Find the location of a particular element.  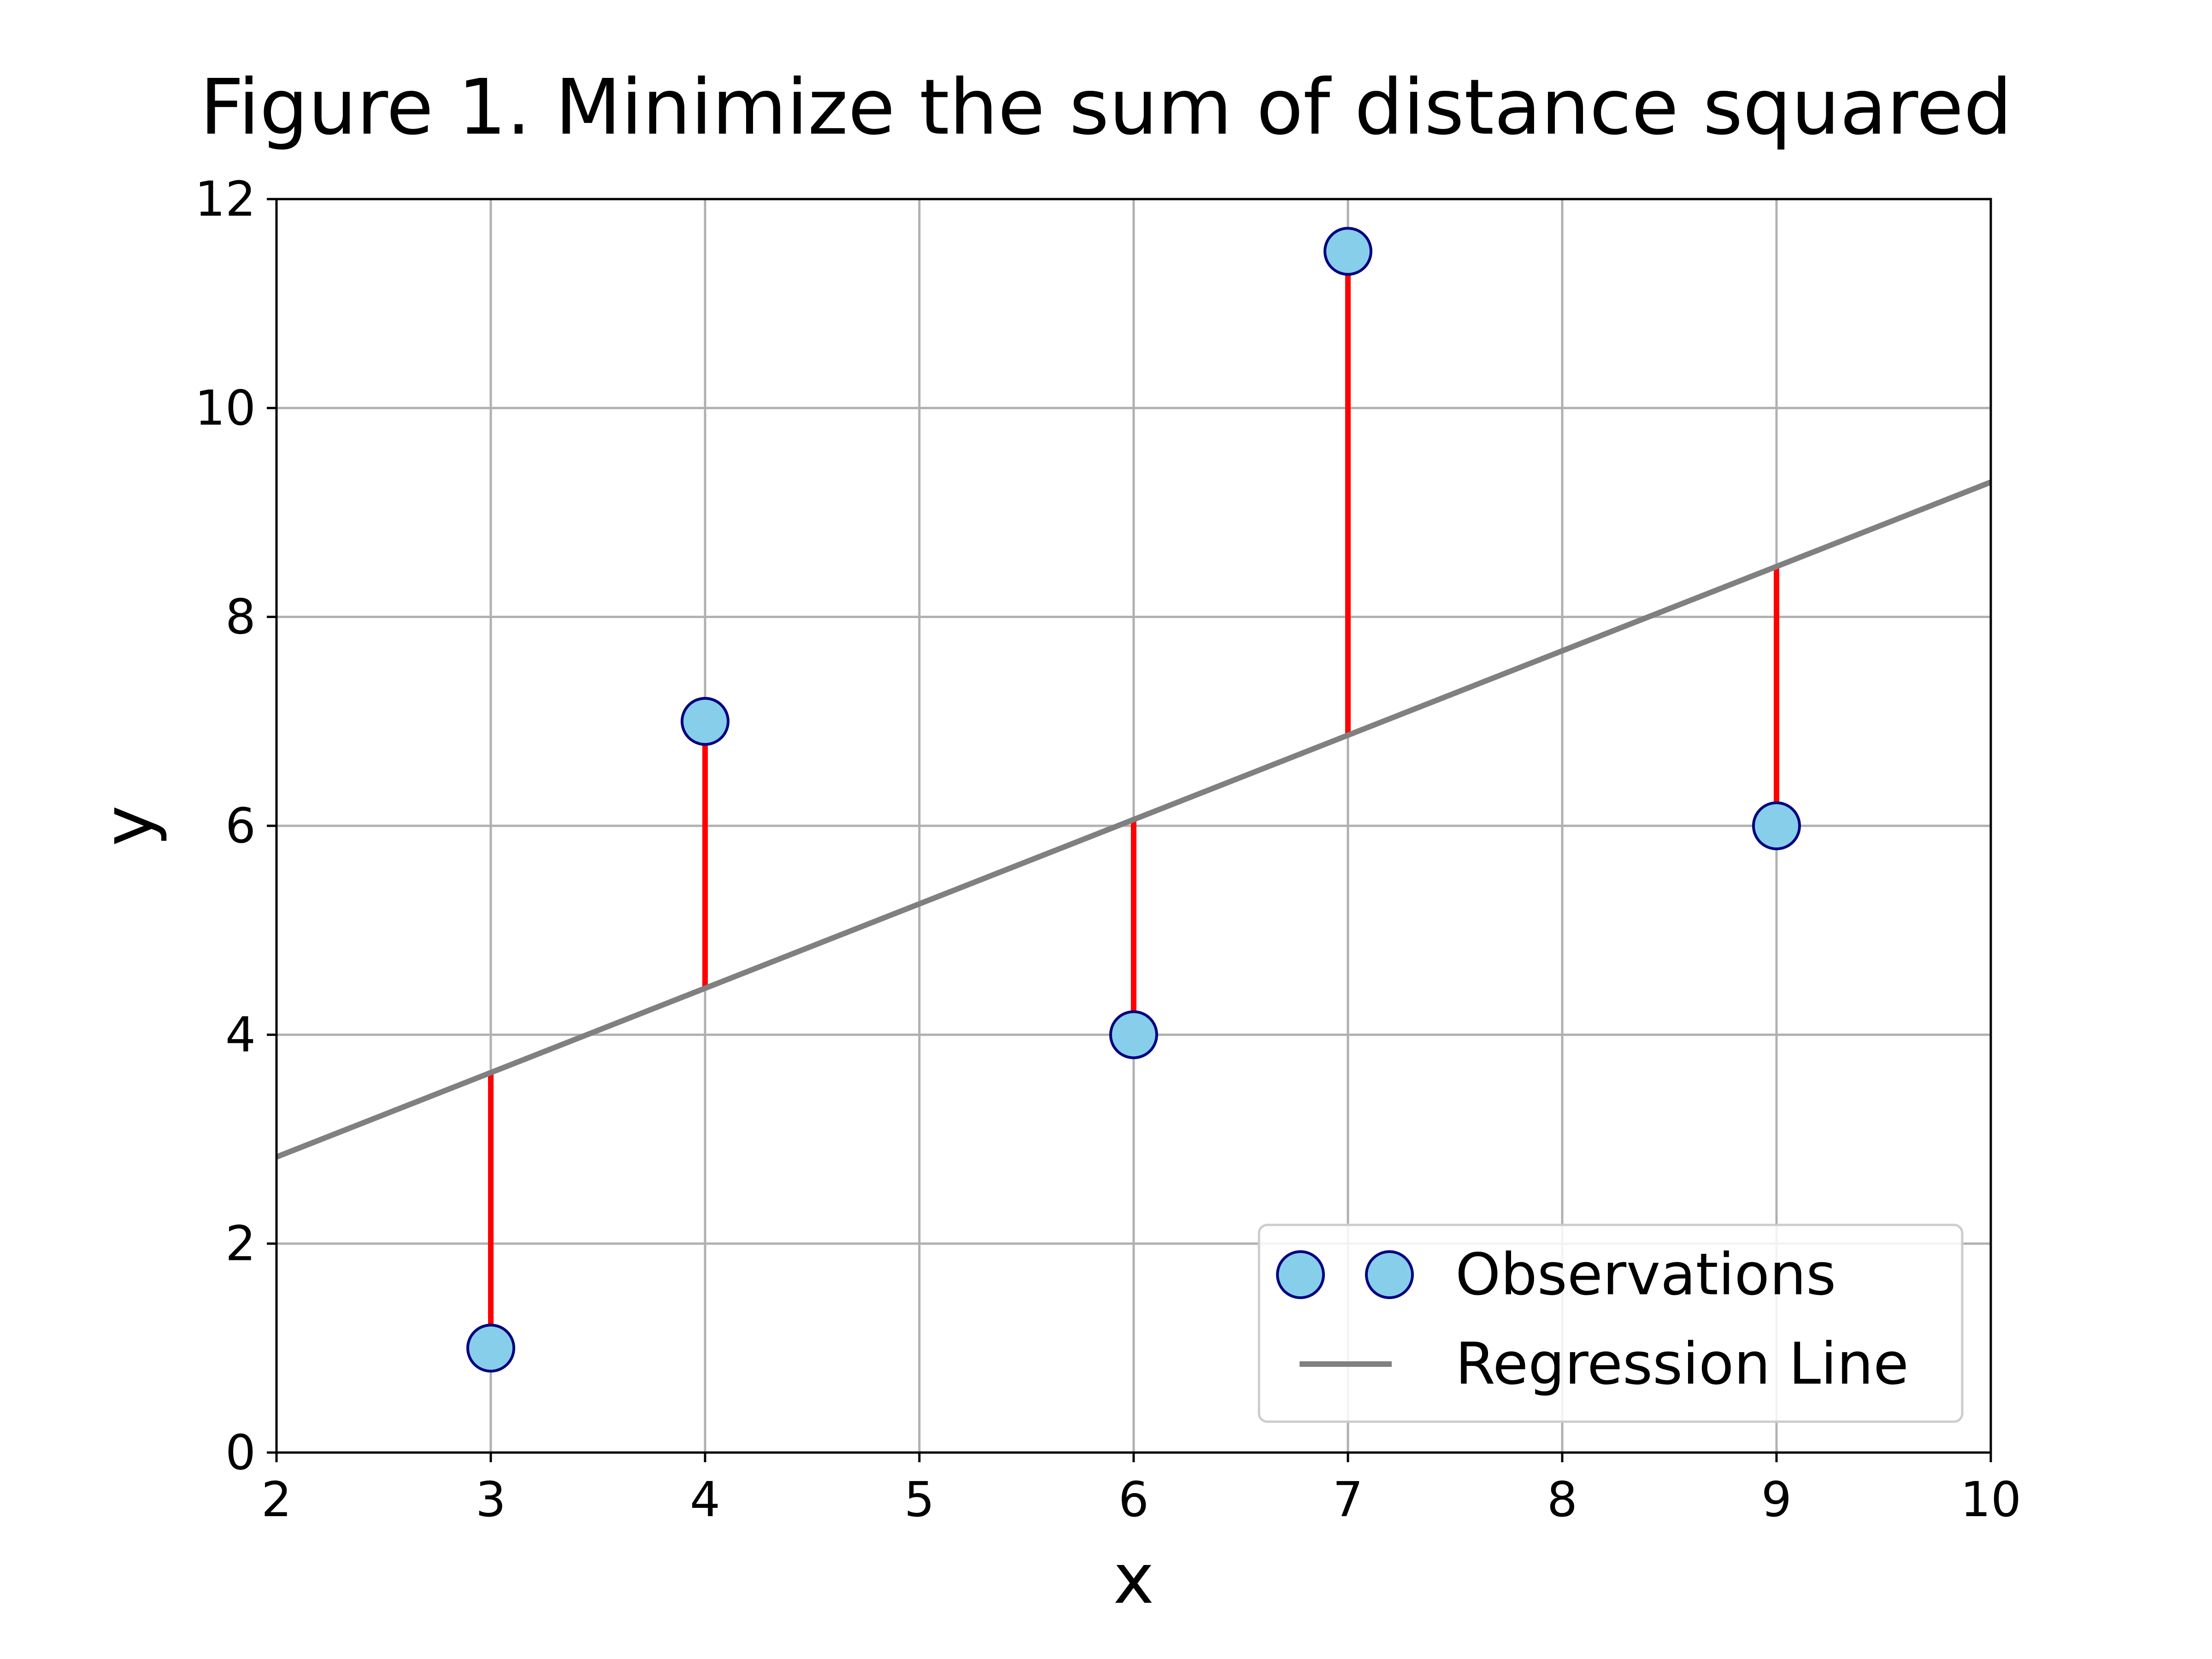

x-tick-label: 9 is located at coordinates (1776, 1499).